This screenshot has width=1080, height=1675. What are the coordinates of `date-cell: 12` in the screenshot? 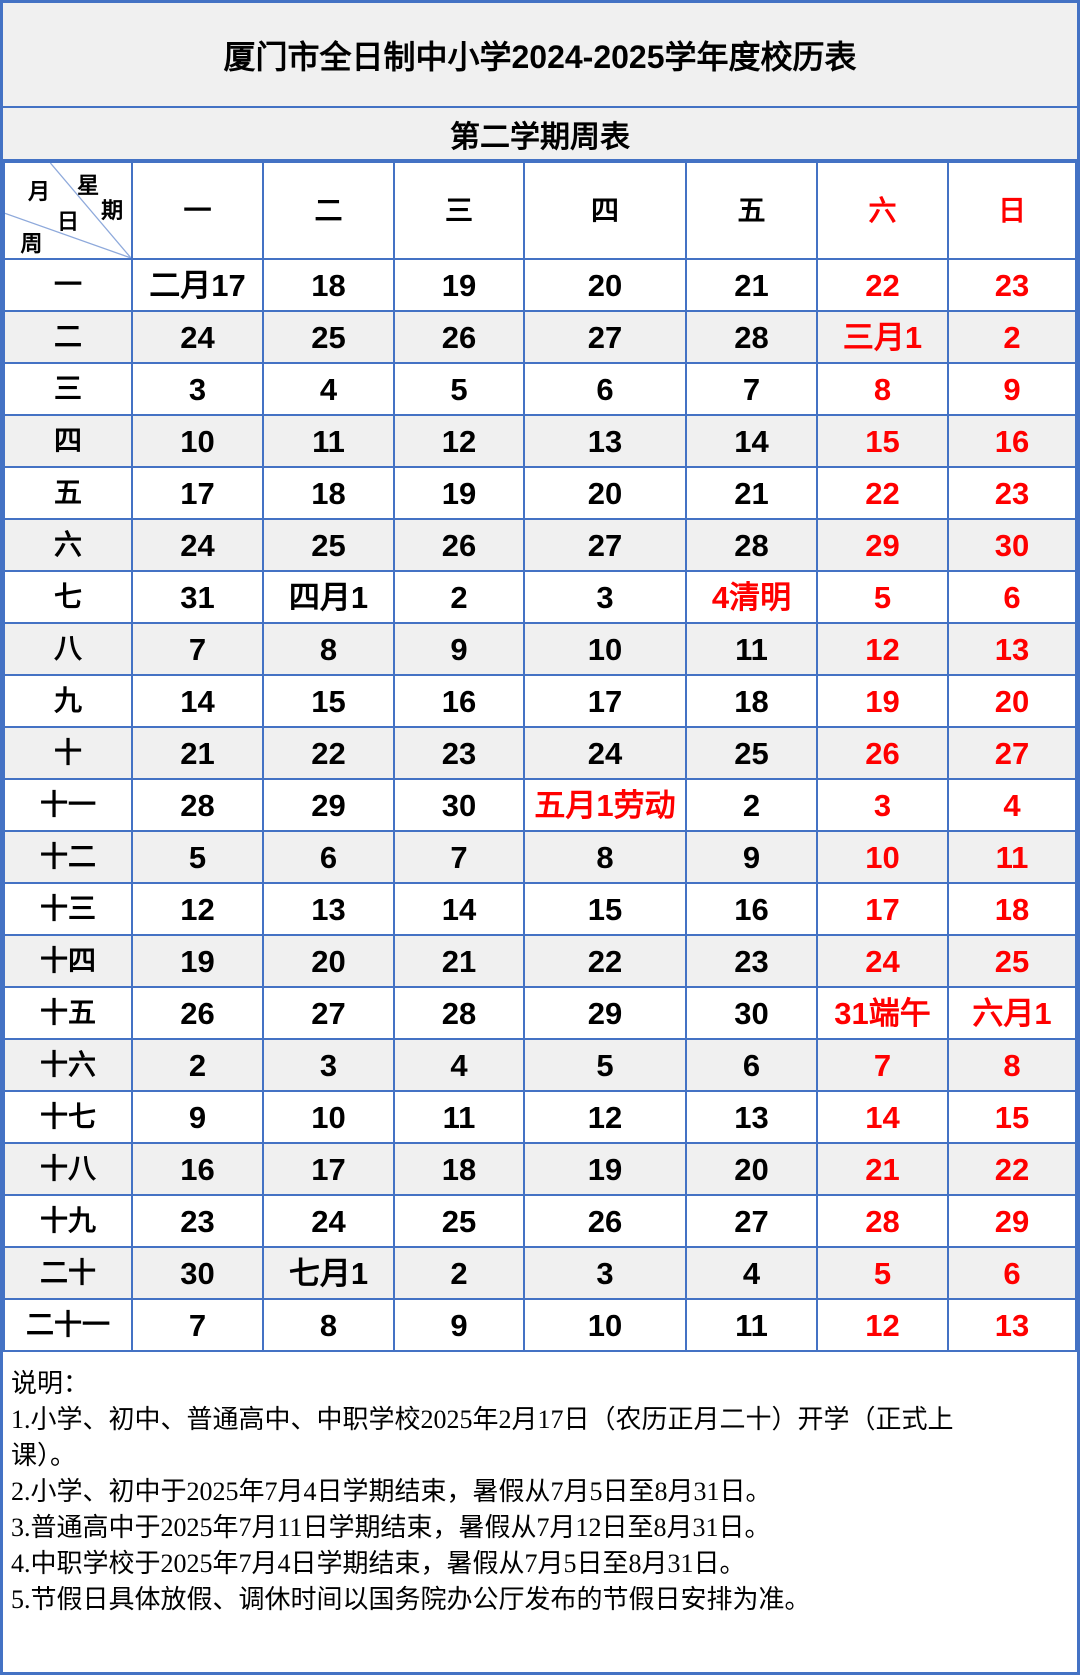 It's located at (459, 441).